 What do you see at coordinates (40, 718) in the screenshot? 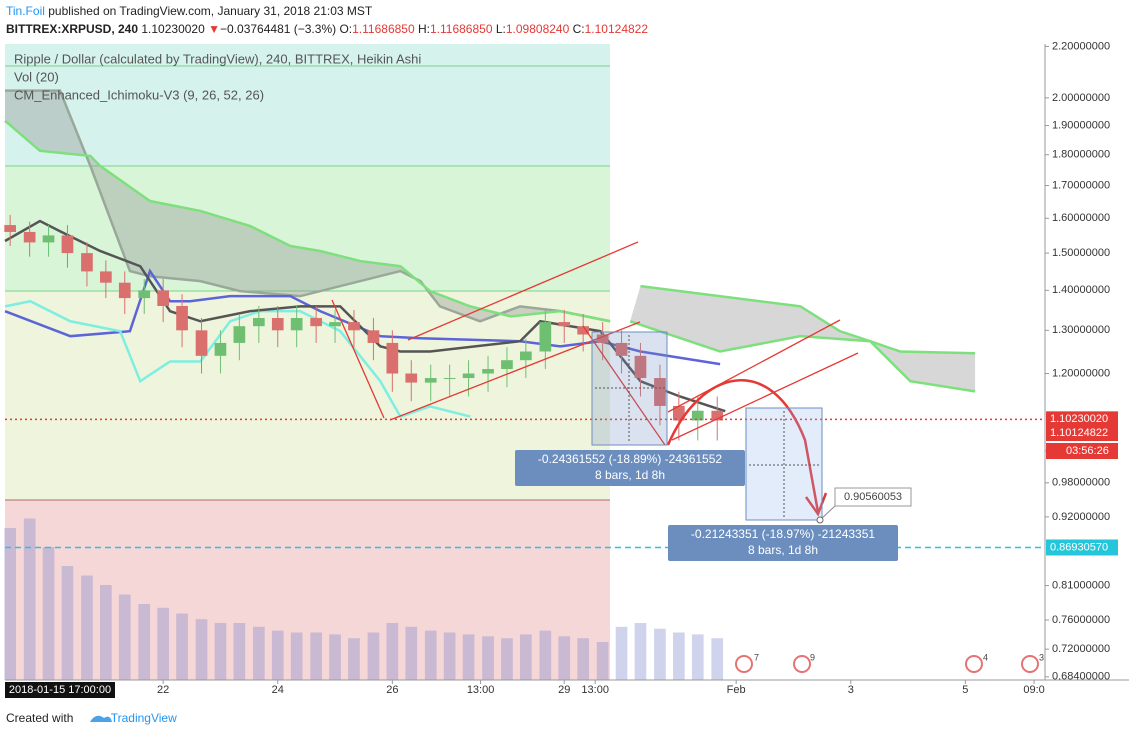
I see `footer-created: Created with` at bounding box center [40, 718].